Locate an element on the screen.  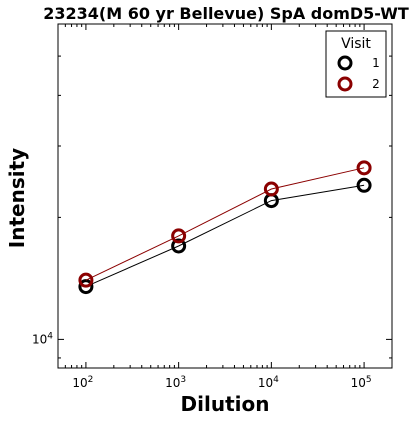
x-tick-label: 104 is located at coordinates (268, 382).